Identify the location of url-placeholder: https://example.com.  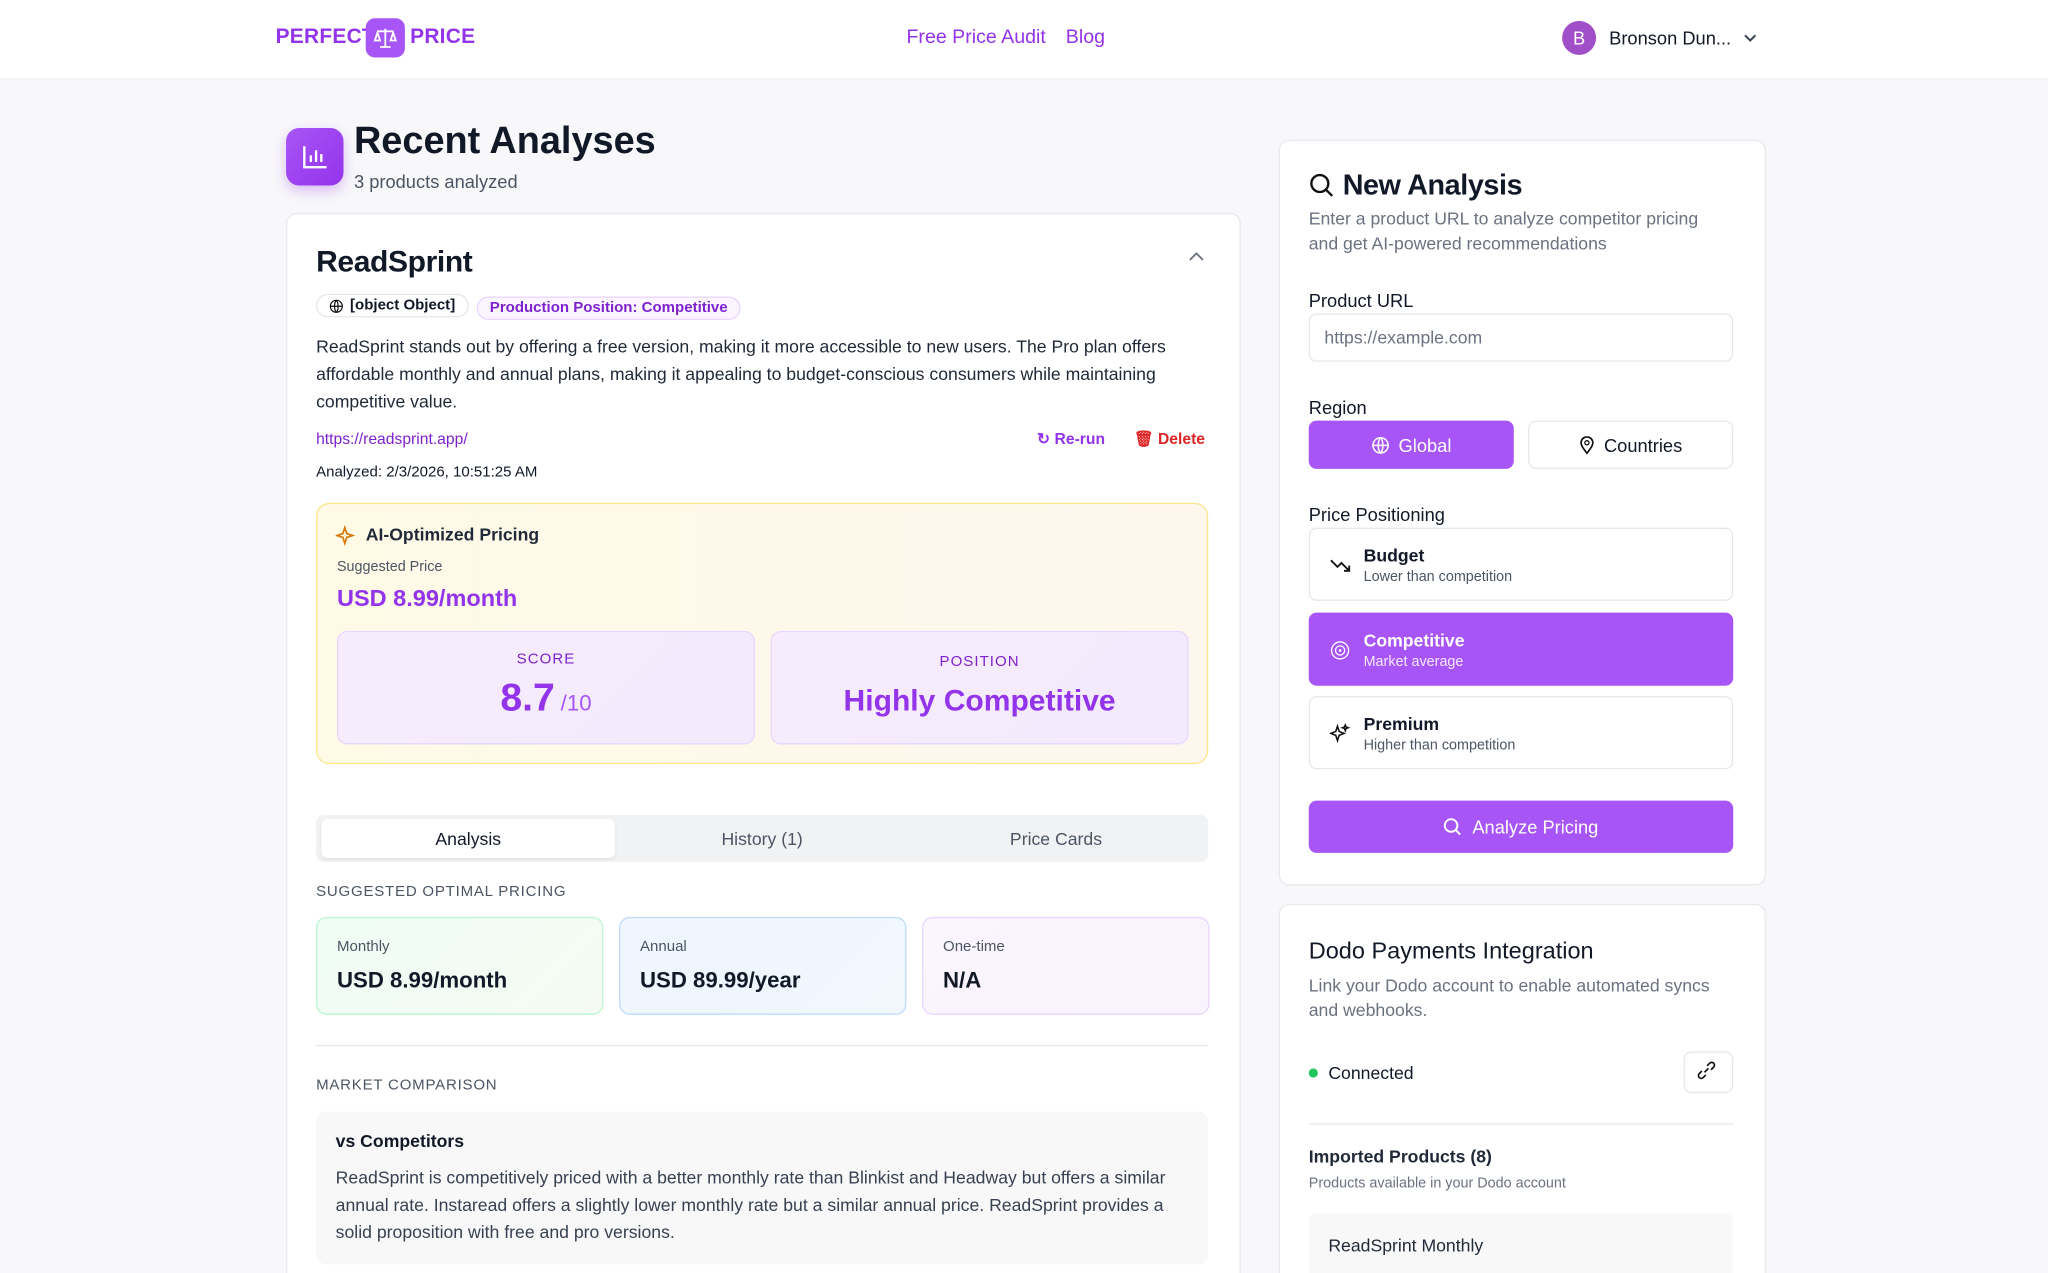
(1403, 337).